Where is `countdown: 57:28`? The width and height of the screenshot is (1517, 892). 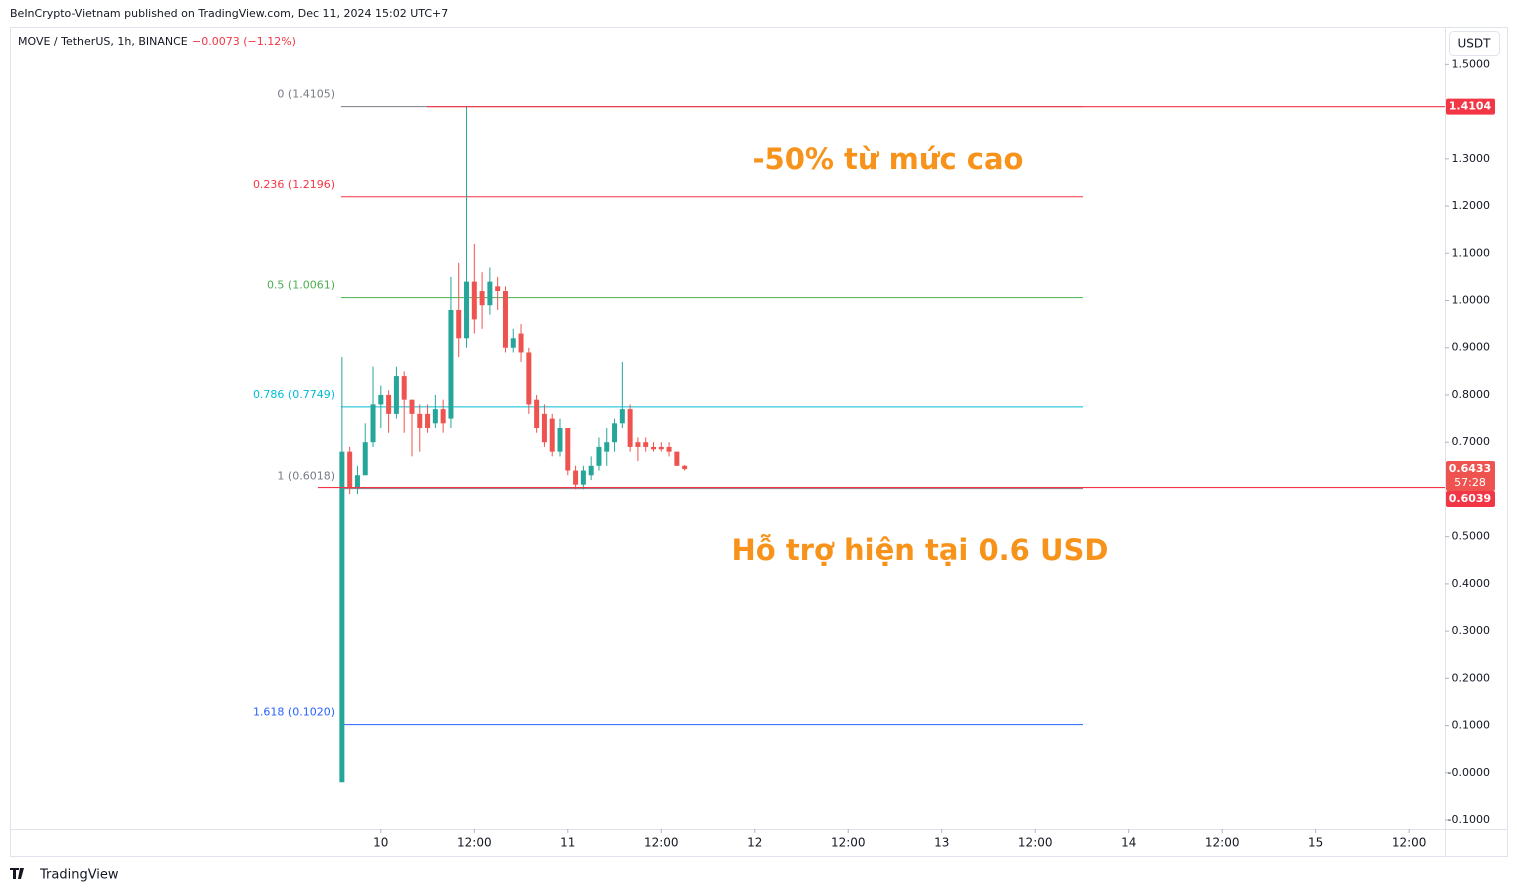 countdown: 57:28 is located at coordinates (1470, 482).